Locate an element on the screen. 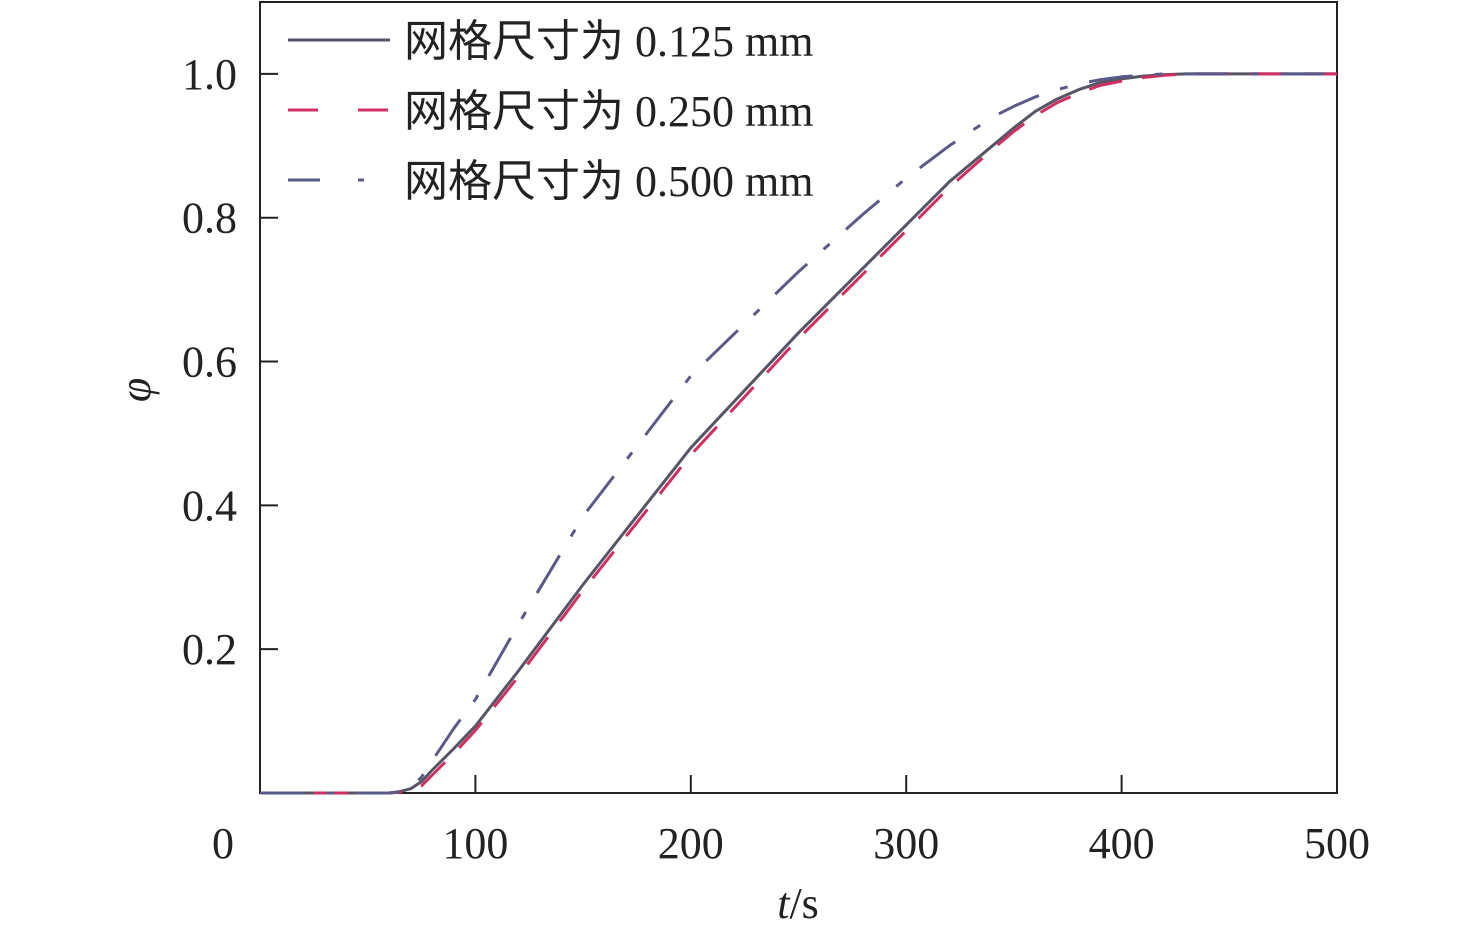 This screenshot has height=934, width=1476. x-tick-label: 500 is located at coordinates (1337, 843).